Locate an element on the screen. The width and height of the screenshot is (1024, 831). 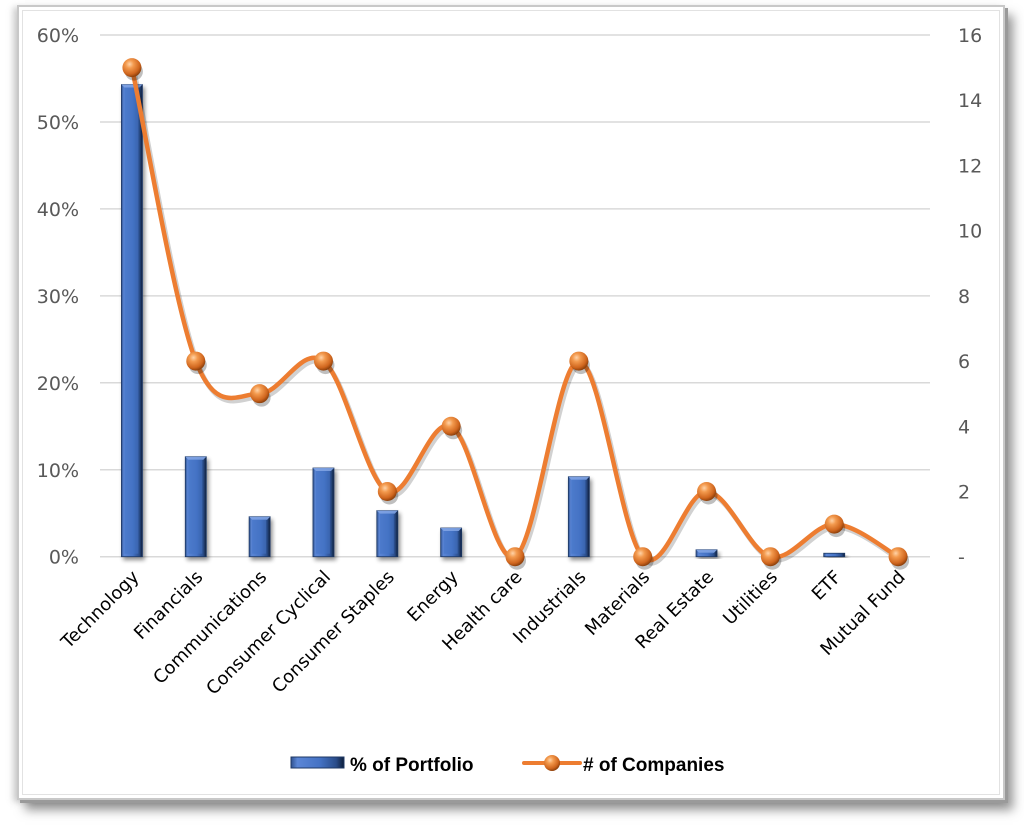
right-axis-tick-label: 10 is located at coordinates (970, 232).